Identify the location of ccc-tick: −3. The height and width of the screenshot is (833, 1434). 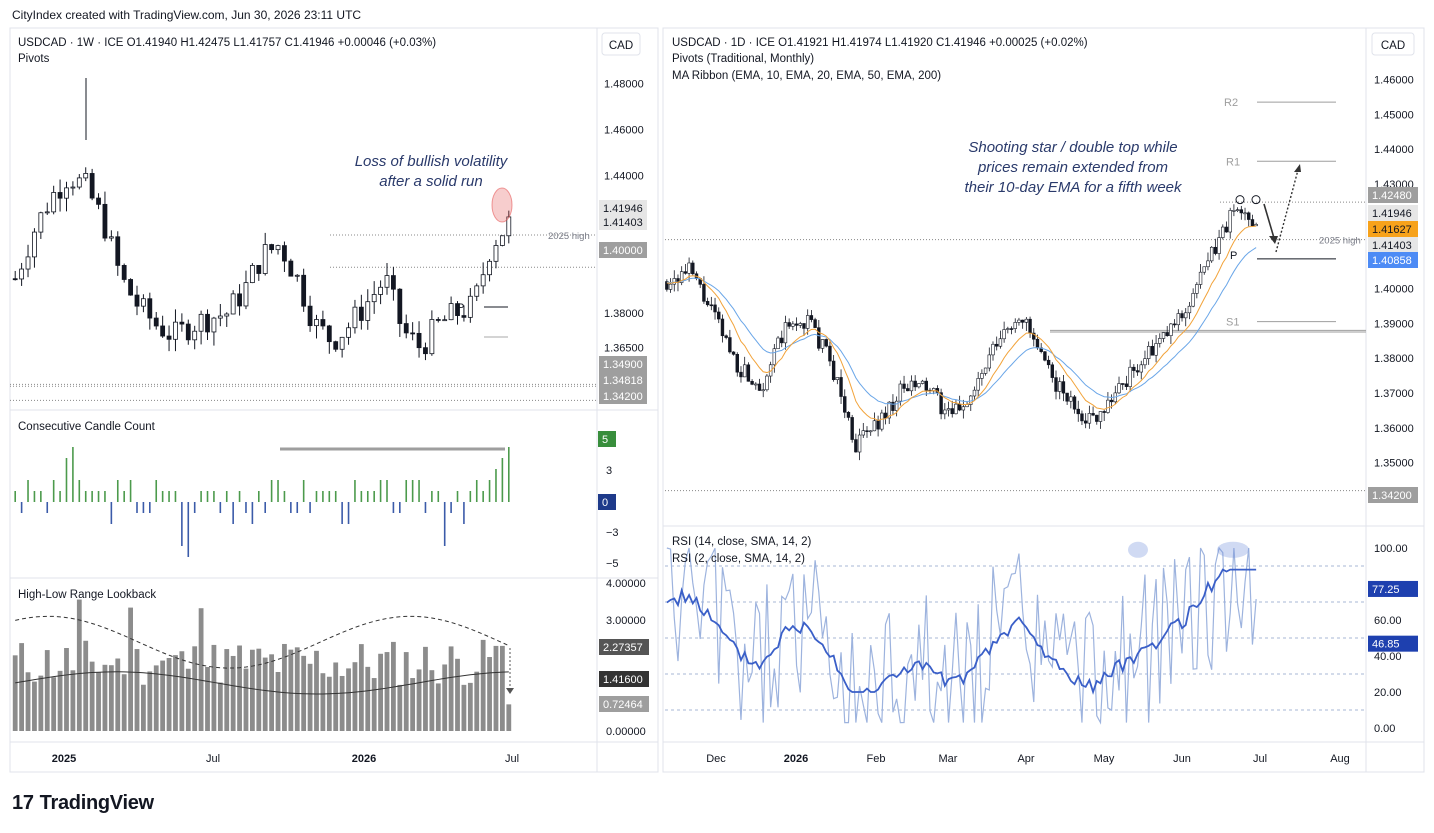
(612, 533).